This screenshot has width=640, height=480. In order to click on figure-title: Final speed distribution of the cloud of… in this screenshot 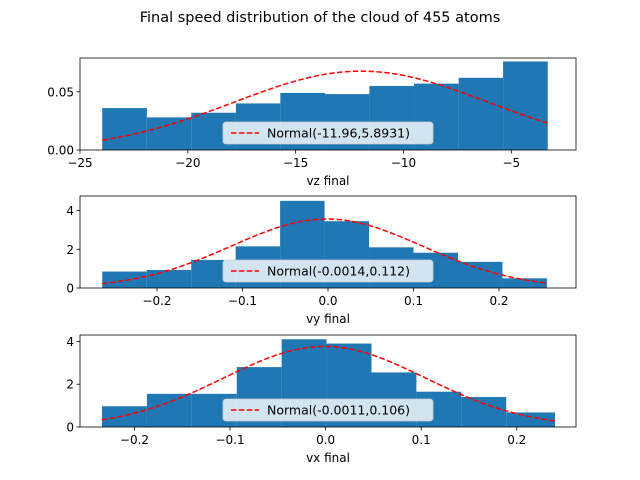, I will do `click(320, 18)`.